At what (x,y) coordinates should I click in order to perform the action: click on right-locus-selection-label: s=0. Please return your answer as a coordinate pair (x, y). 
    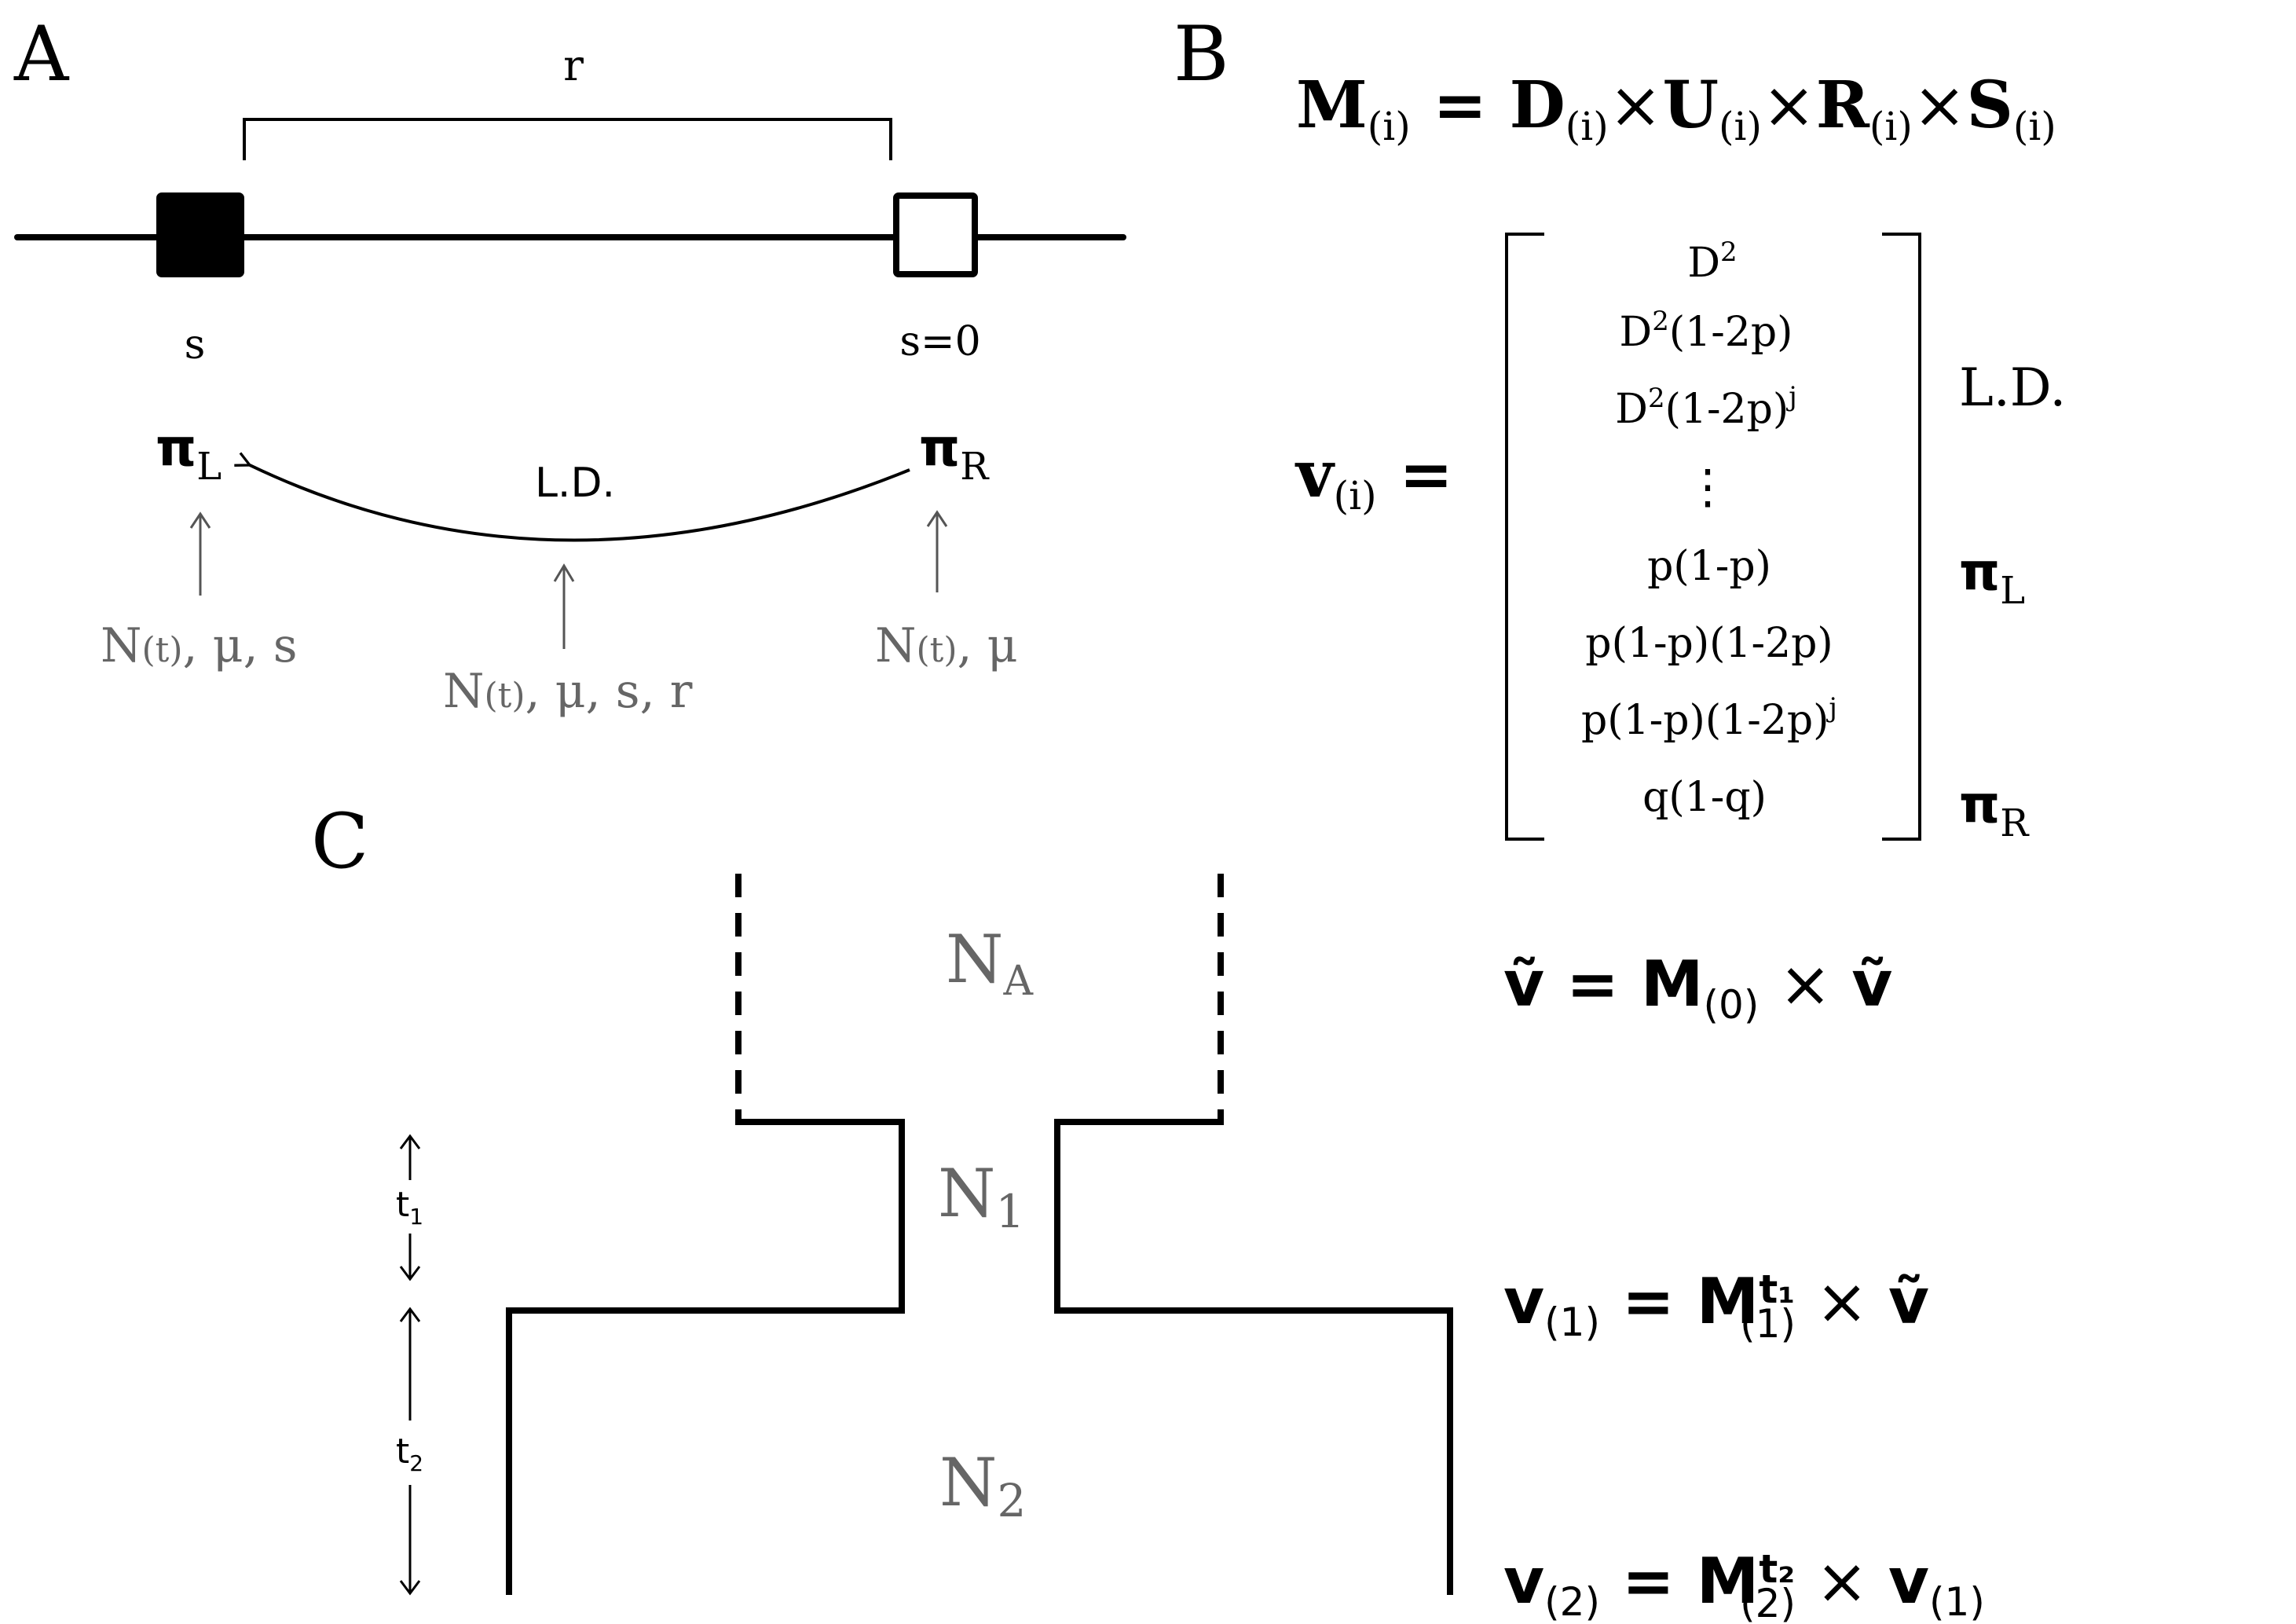
    Looking at the image, I should click on (939, 341).